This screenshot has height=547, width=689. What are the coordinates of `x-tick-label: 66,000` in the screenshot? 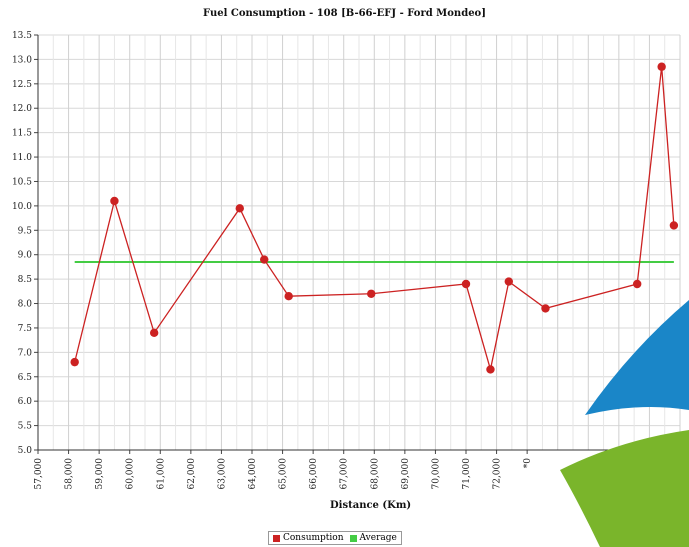 It's located at (314, 474).